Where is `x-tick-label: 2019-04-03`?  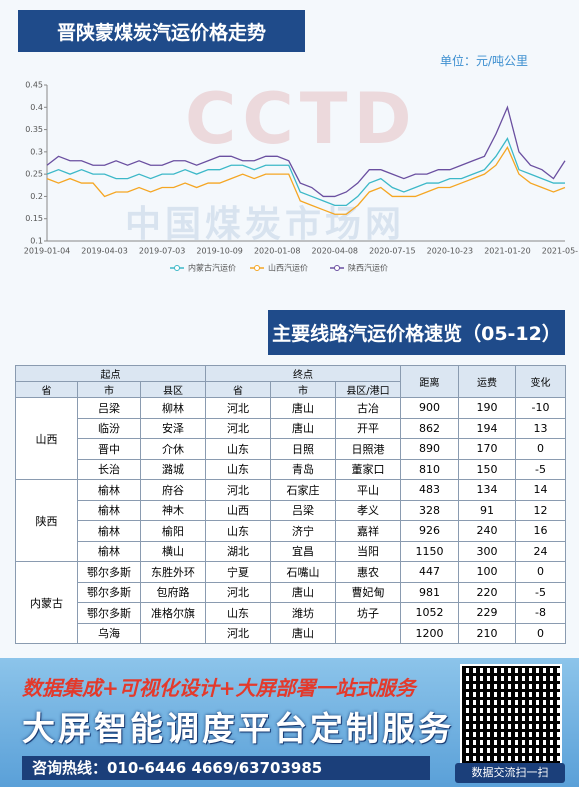 x-tick-label: 2019-04-03 is located at coordinates (104, 251).